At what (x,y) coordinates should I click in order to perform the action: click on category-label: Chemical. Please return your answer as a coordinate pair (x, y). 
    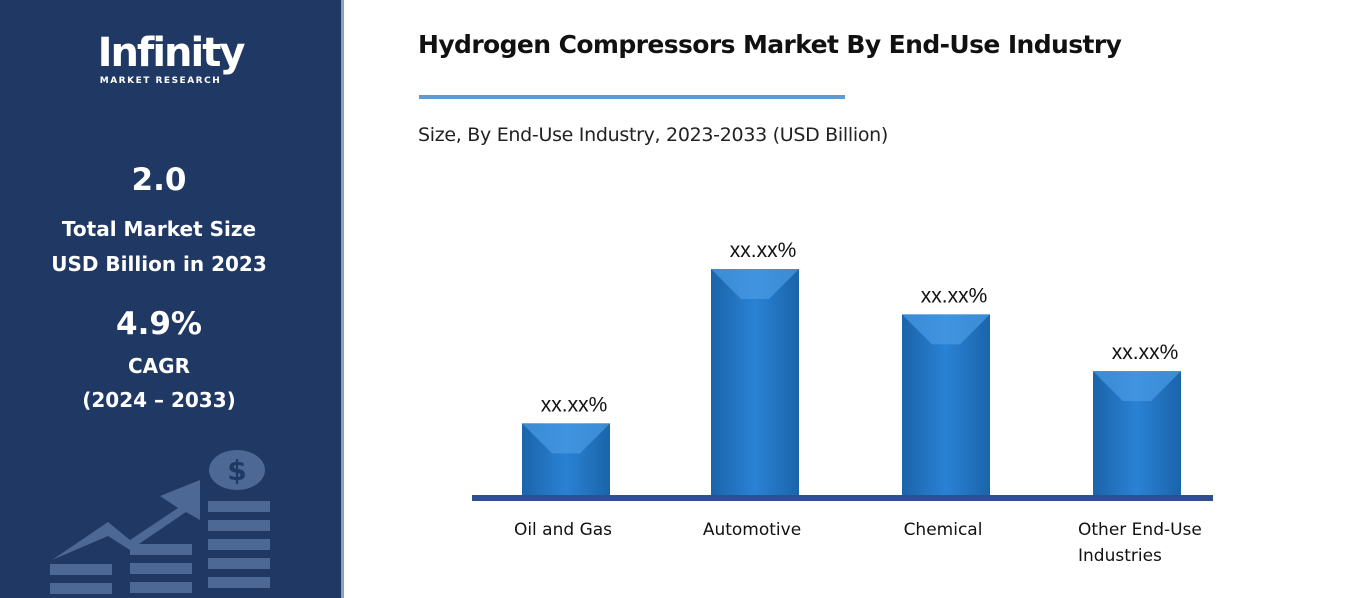
    Looking at the image, I should click on (943, 530).